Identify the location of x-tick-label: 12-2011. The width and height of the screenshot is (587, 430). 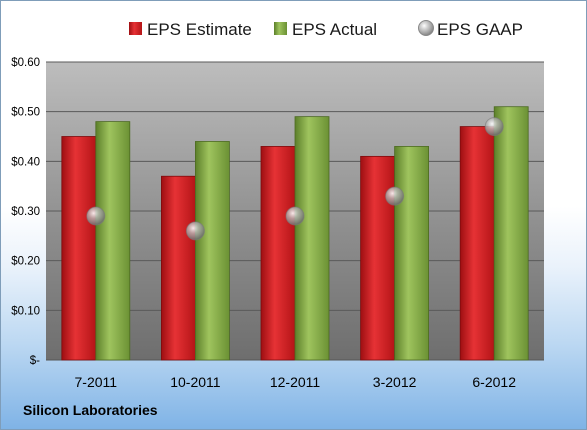
(295, 382).